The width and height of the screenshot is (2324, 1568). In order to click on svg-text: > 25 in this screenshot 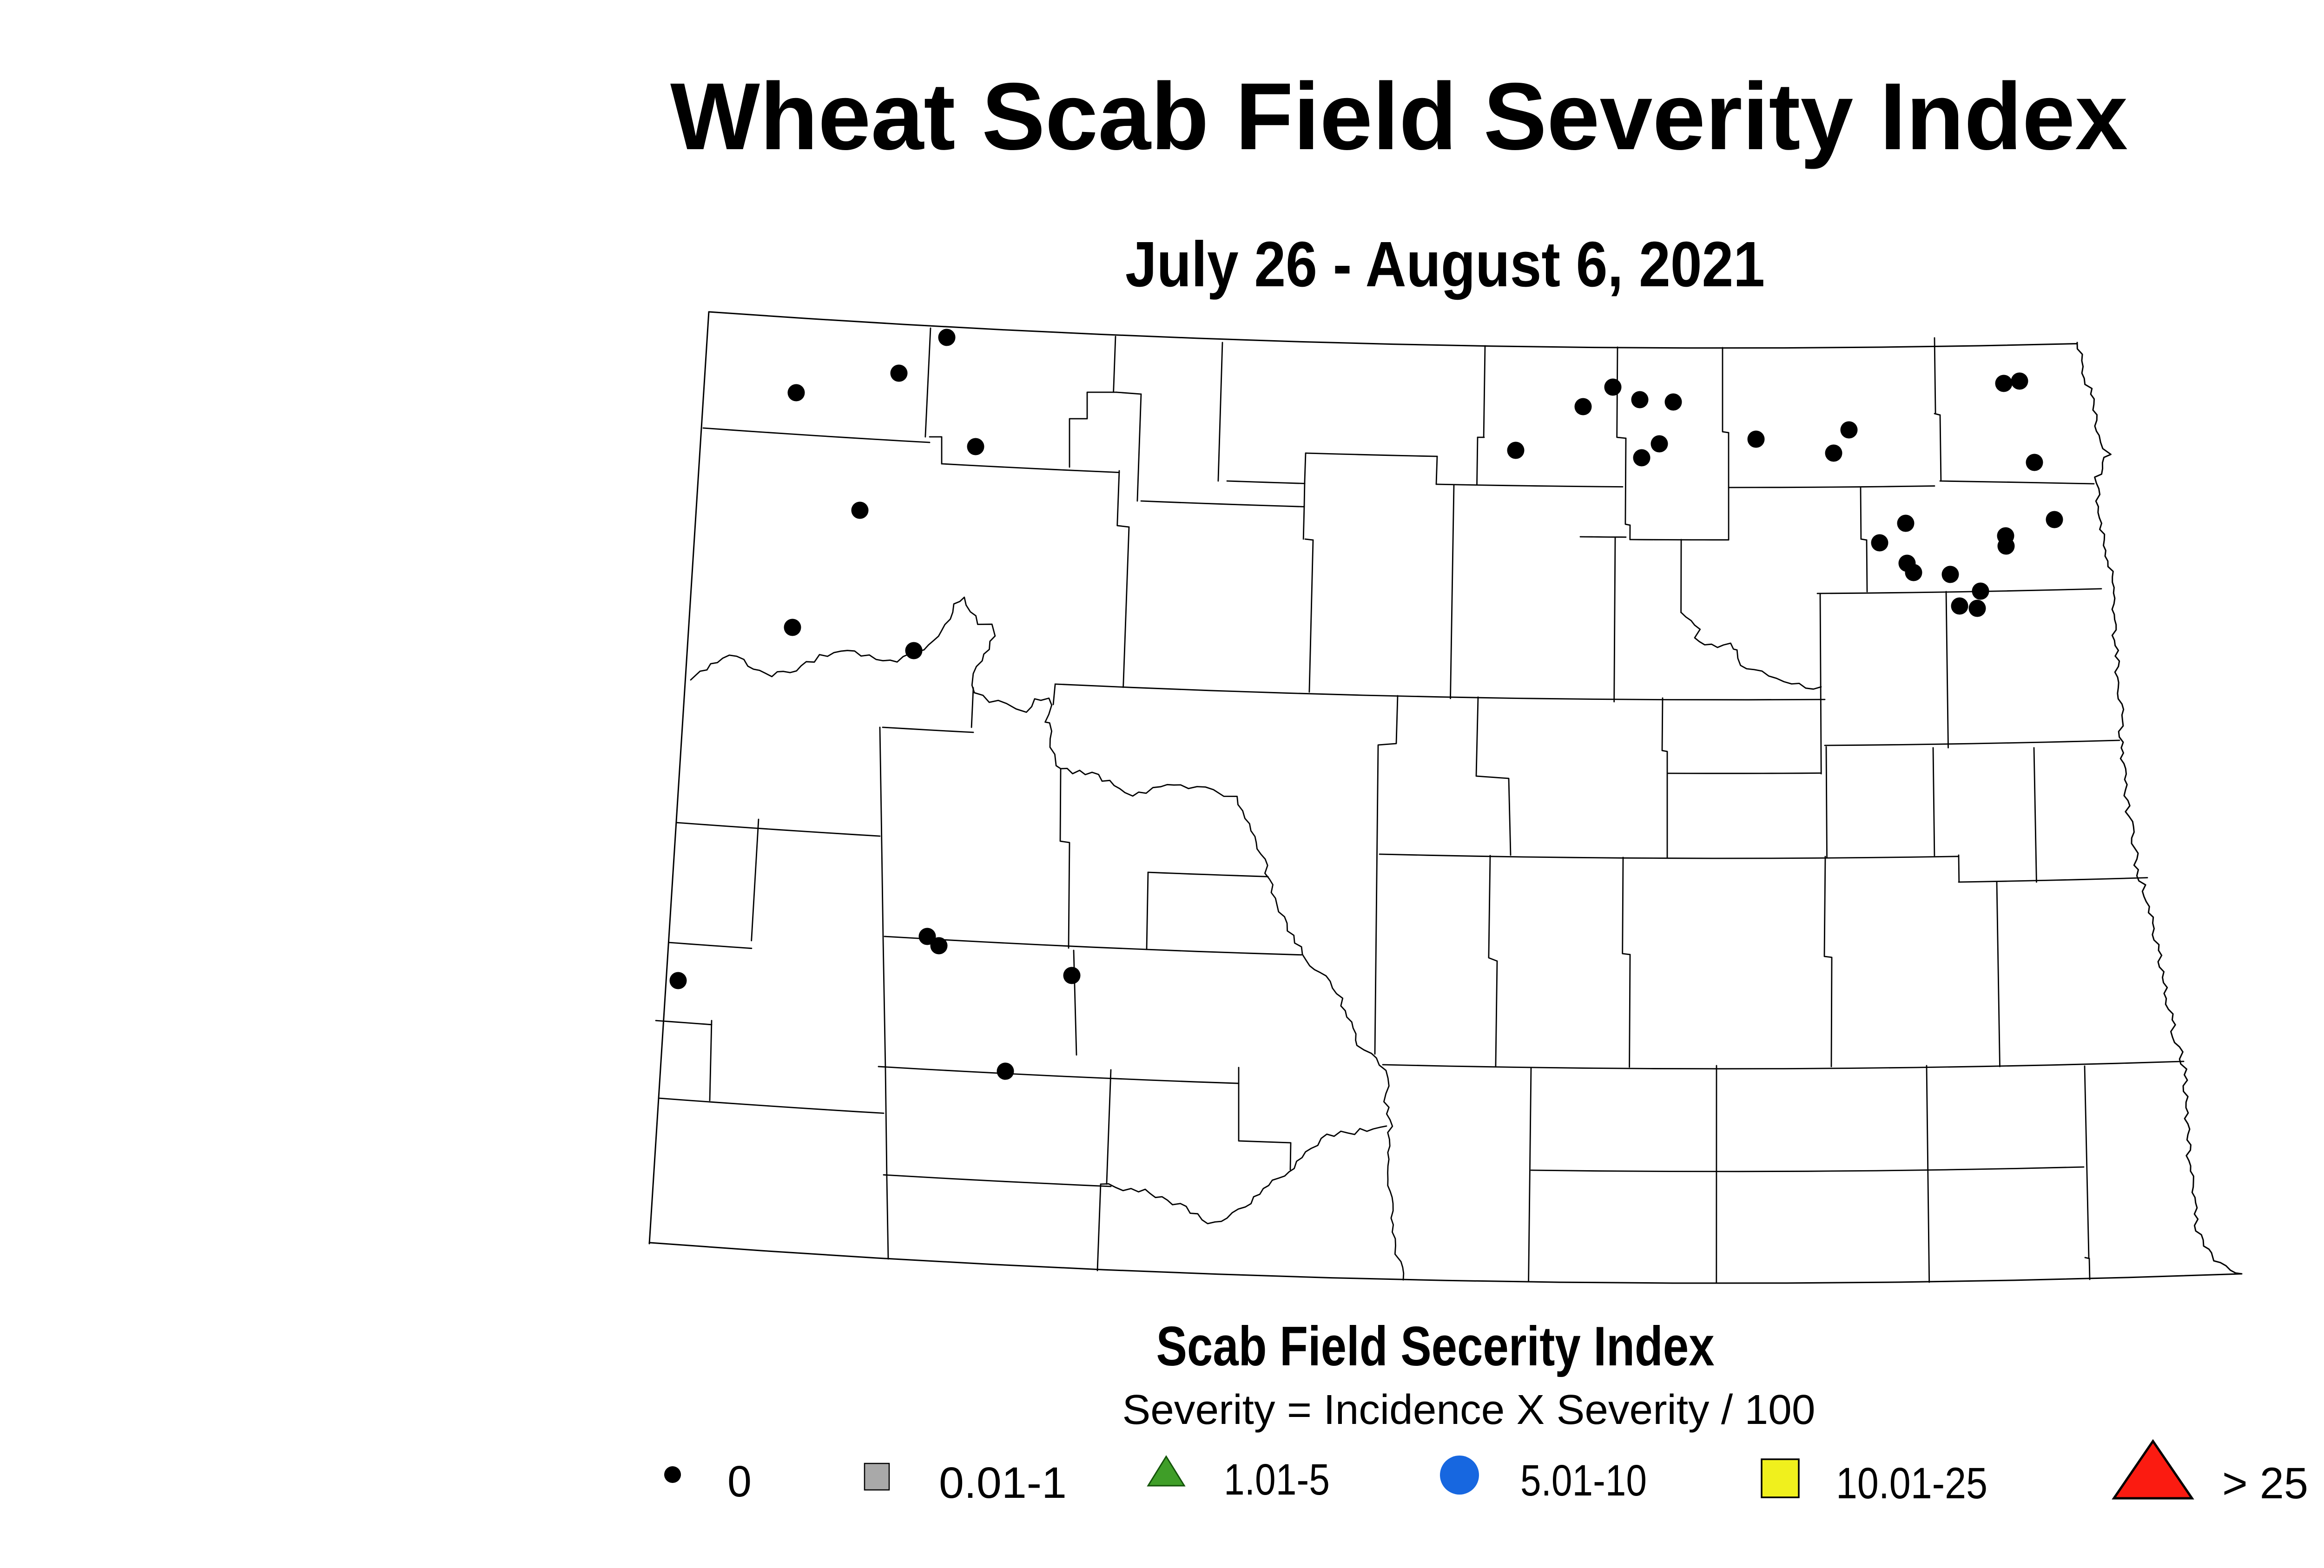, I will do `click(2265, 1484)`.